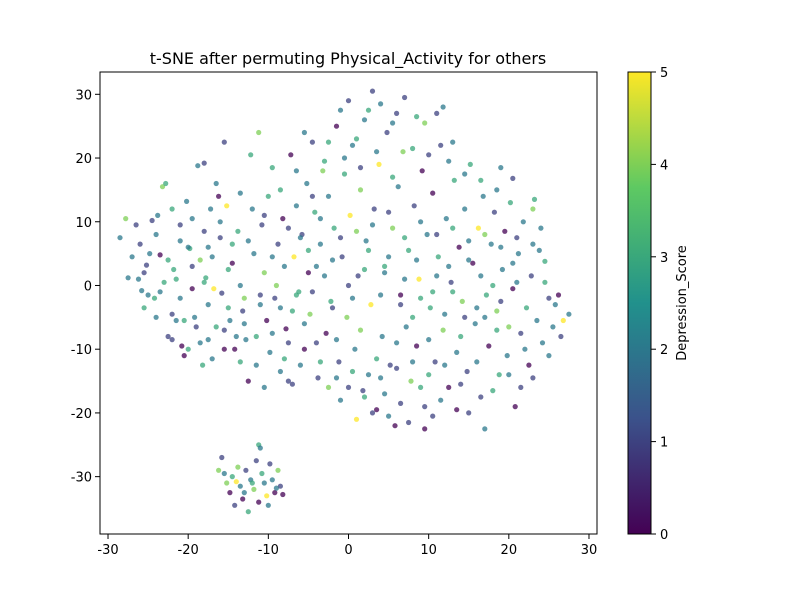 Image resolution: width=800 pixels, height=600 pixels. Describe the element at coordinates (664, 165) in the screenshot. I see `colorbar-tick-label: 4` at that location.